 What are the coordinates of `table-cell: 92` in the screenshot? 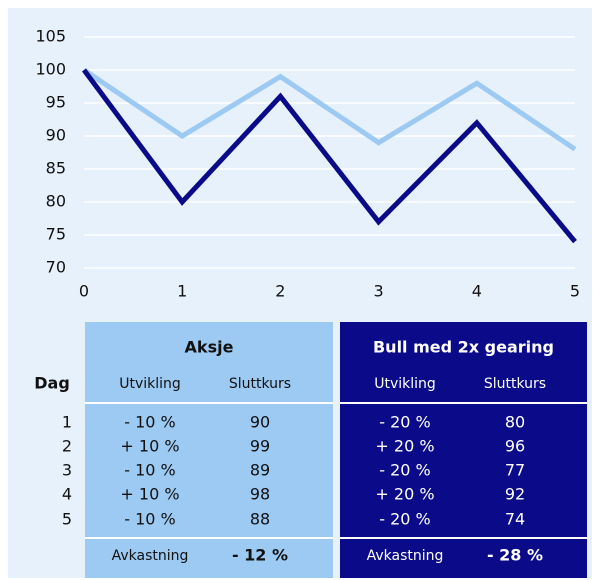 It's located at (515, 494).